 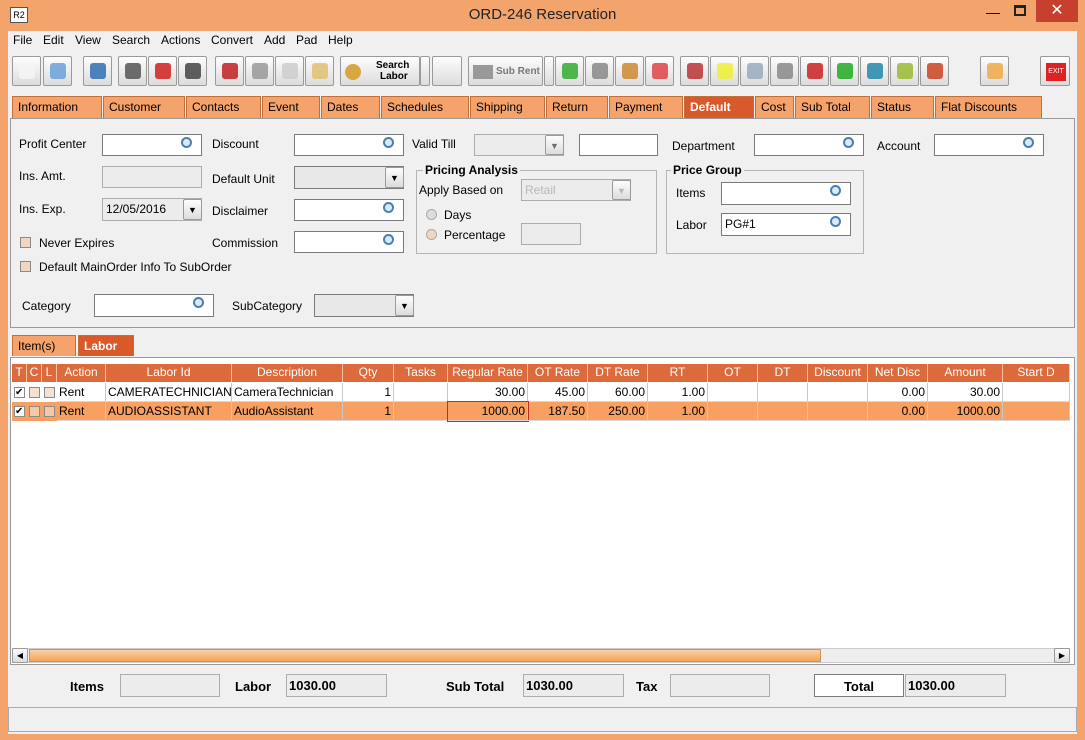 What do you see at coordinates (223, 107) in the screenshot?
I see `tab: Contacts` at bounding box center [223, 107].